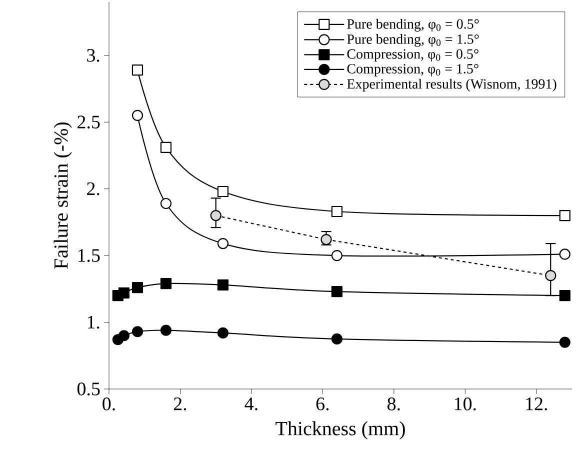 The image size is (577, 460). What do you see at coordinates (93, 189) in the screenshot?
I see `y-tick-label: 2.` at bounding box center [93, 189].